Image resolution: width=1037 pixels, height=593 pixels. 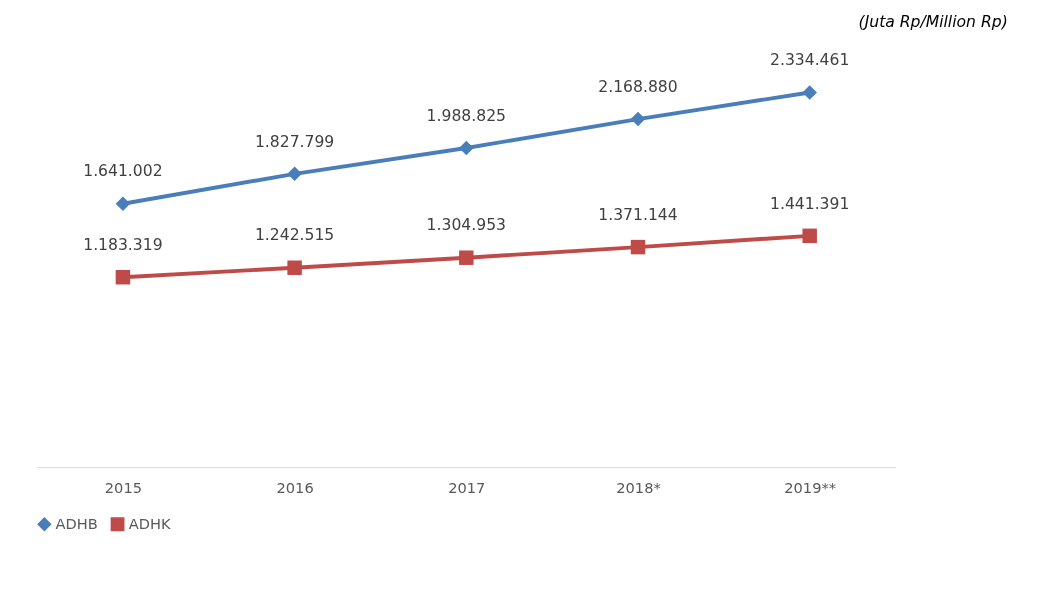 What do you see at coordinates (295, 487) in the screenshot?
I see `x-tick-label: 2016` at bounding box center [295, 487].